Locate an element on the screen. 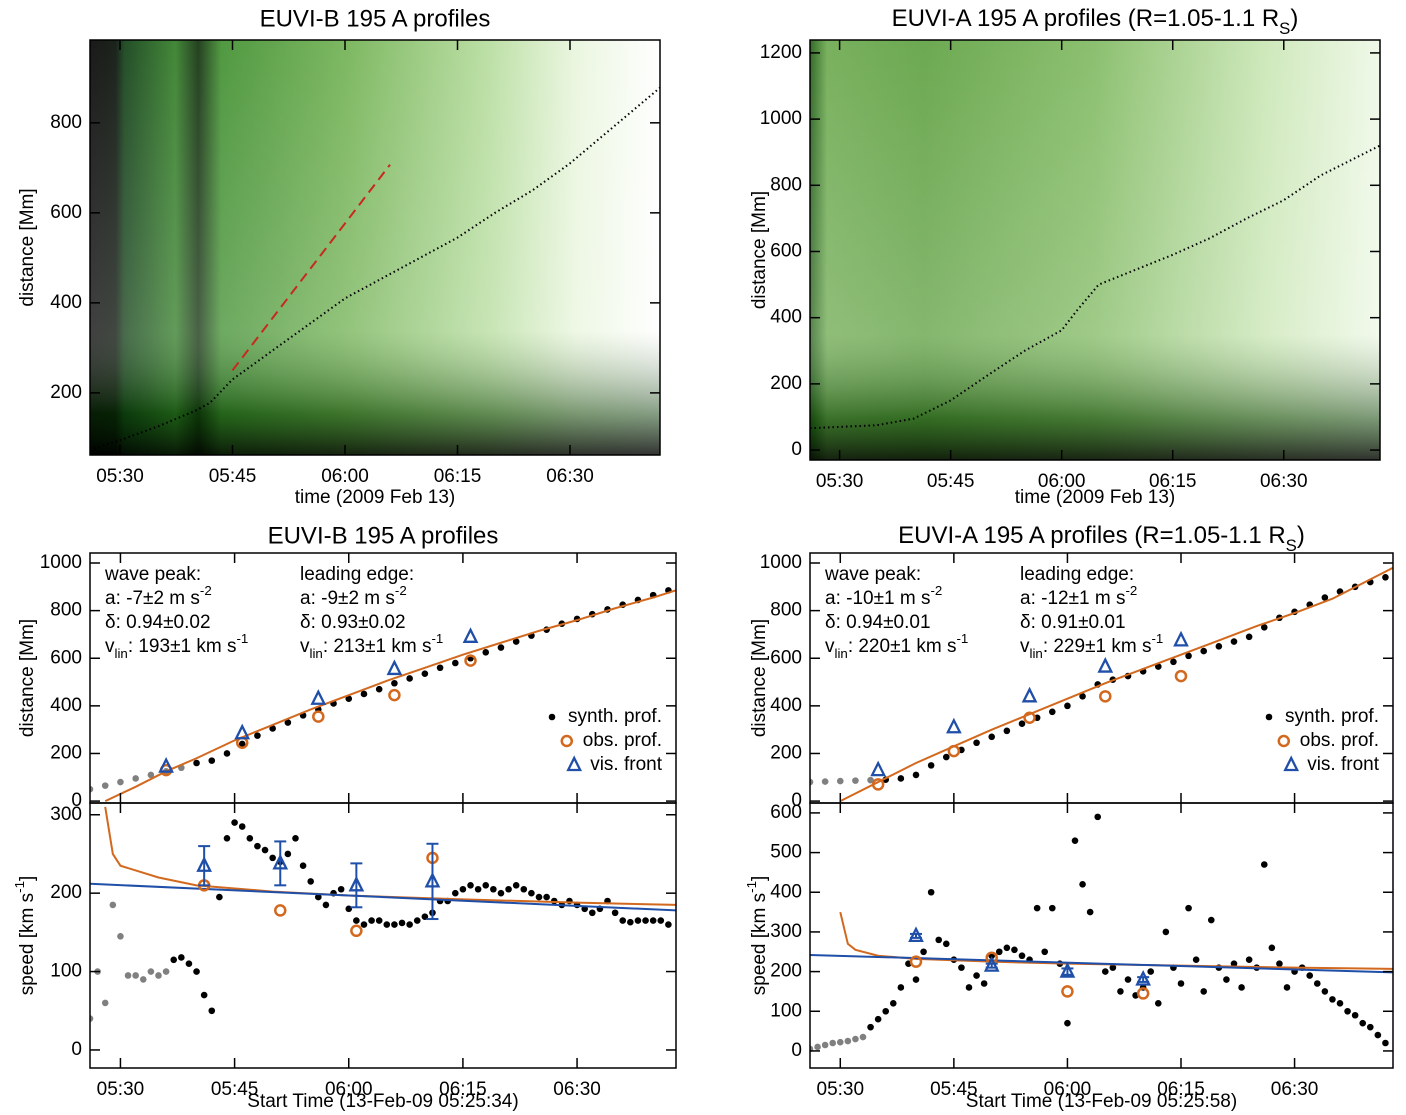 The image size is (1406, 1115). x-tick-label: 05:45 is located at coordinates (235, 1089).